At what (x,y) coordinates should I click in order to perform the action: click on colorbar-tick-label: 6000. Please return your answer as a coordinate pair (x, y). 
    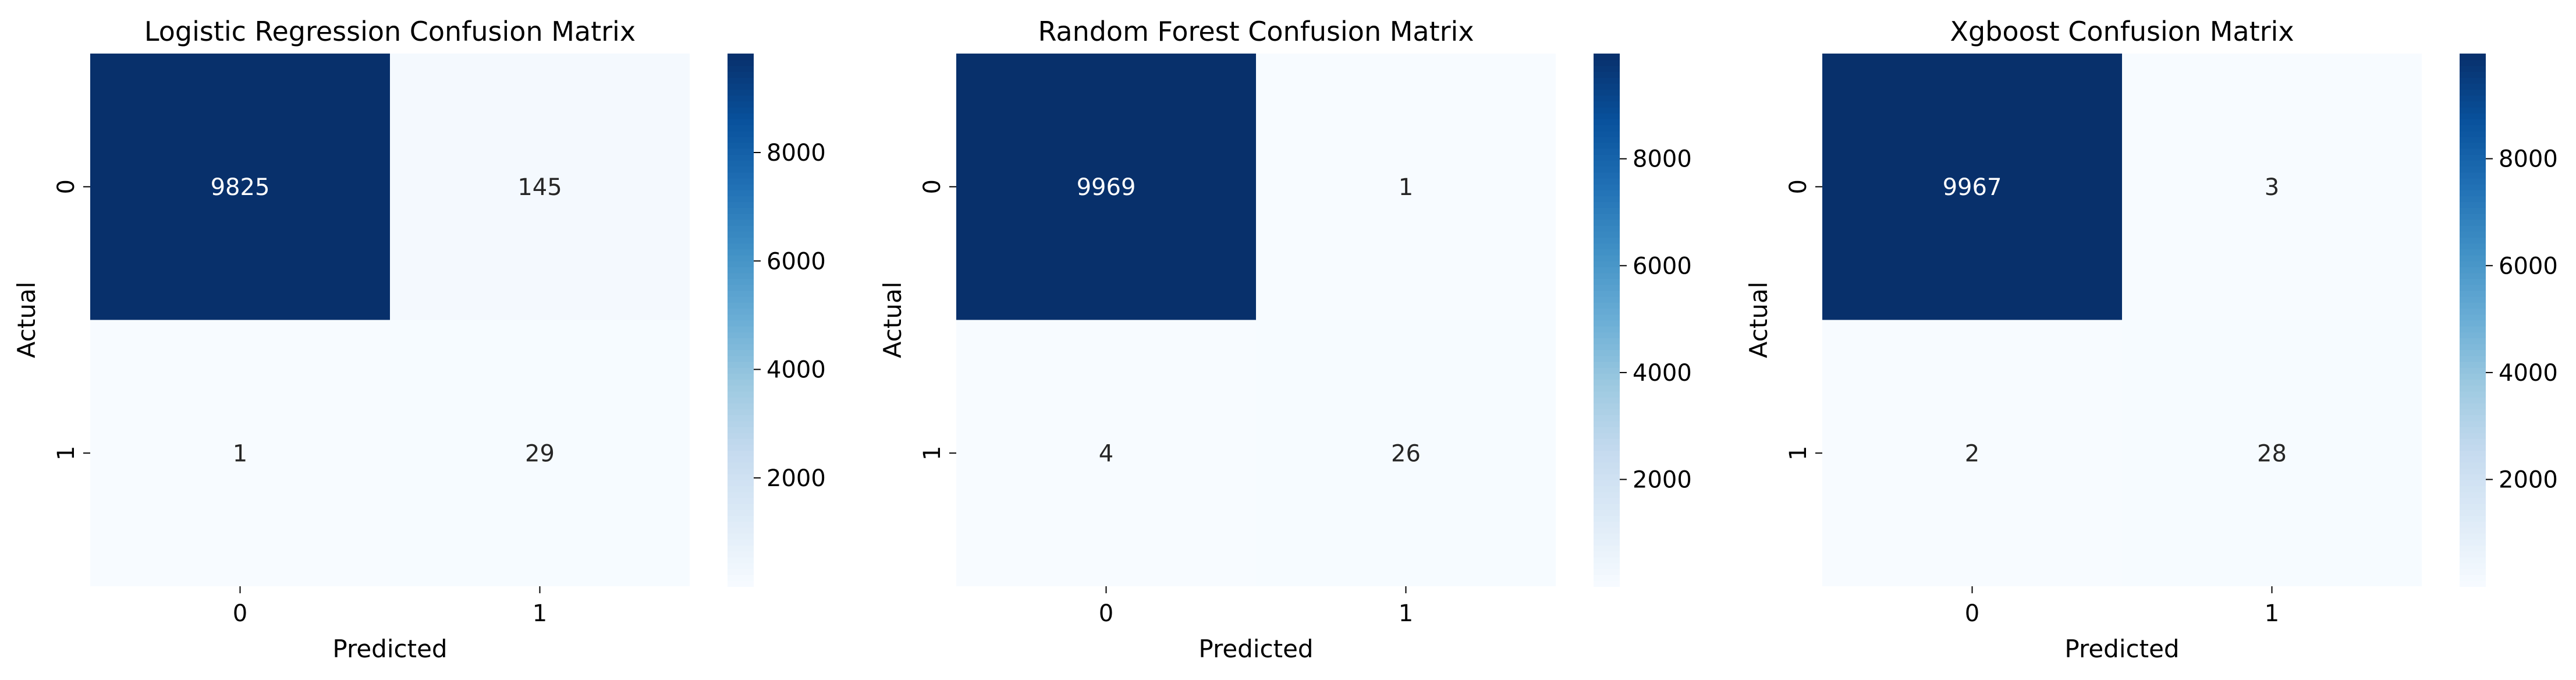
    Looking at the image, I should click on (797, 261).